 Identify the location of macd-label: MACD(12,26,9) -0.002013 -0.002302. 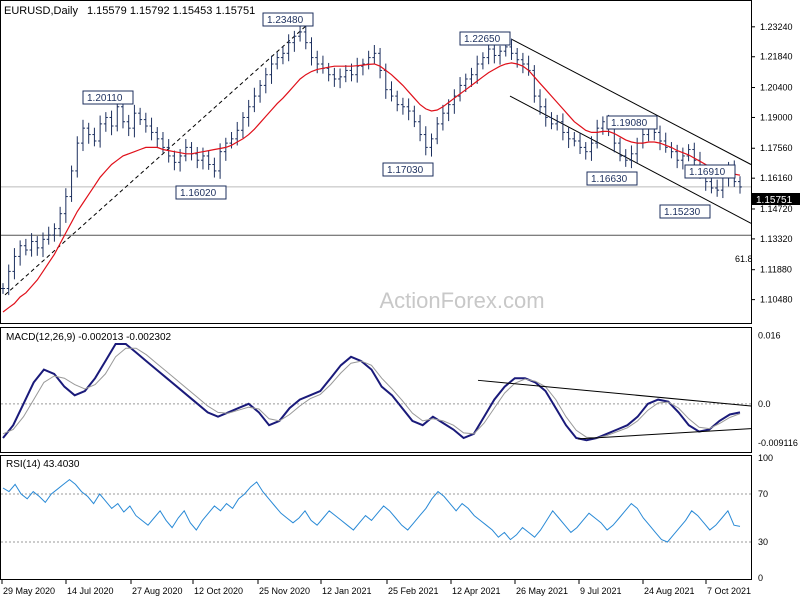
(89, 337).